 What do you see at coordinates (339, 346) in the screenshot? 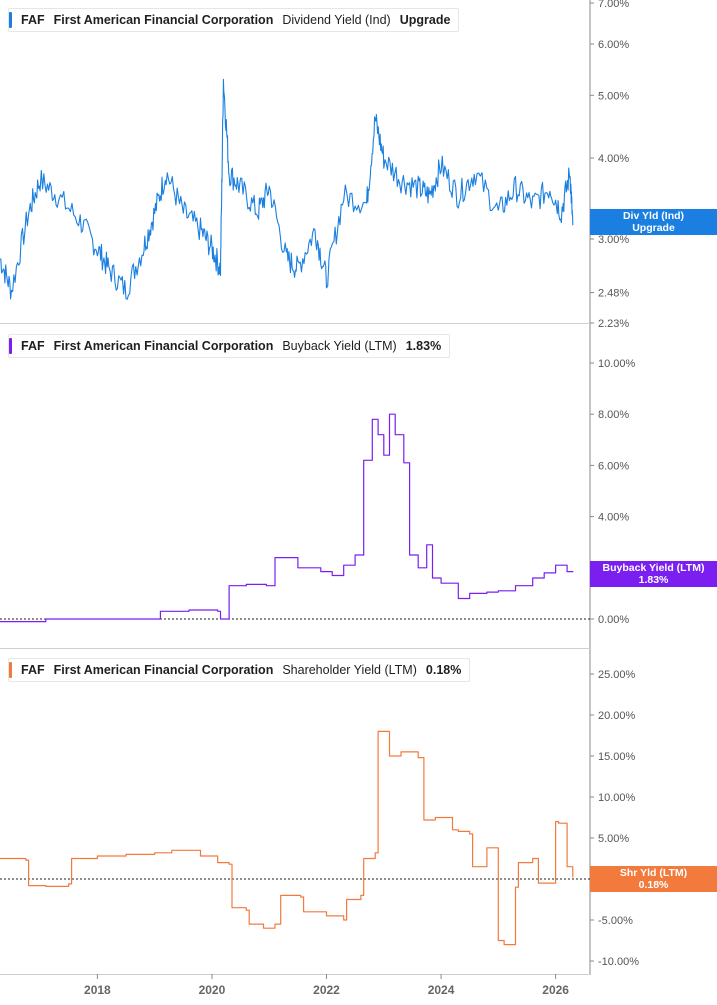
I see `legend-metric: Buyback Yield (LTM)` at bounding box center [339, 346].